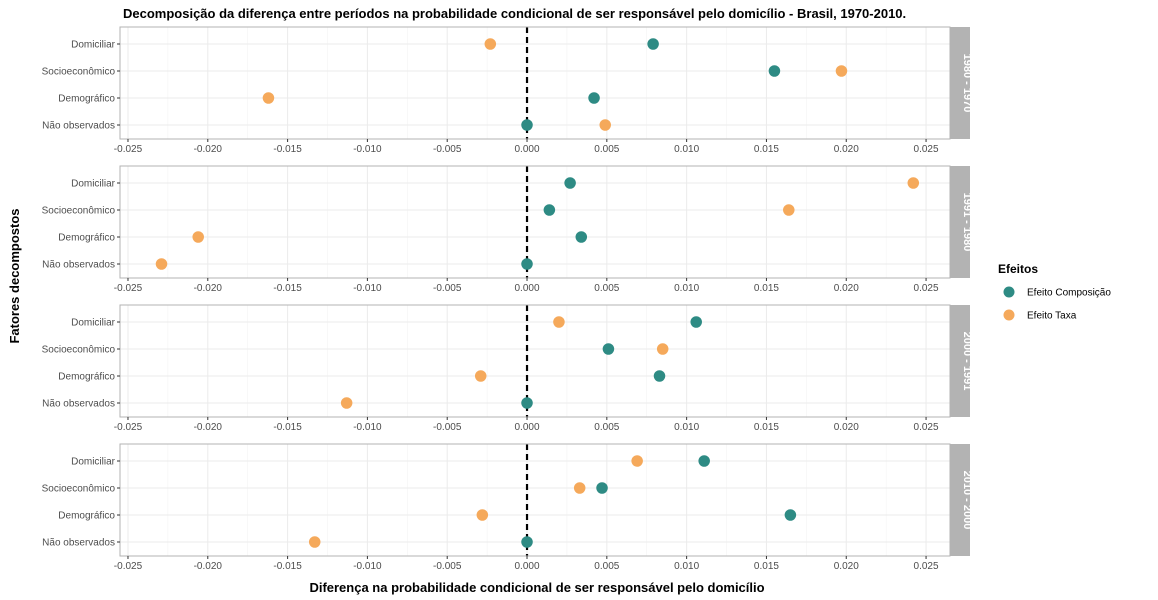  What do you see at coordinates (1052, 316) in the screenshot?
I see `legend-label: Efeito Taxa` at bounding box center [1052, 316].